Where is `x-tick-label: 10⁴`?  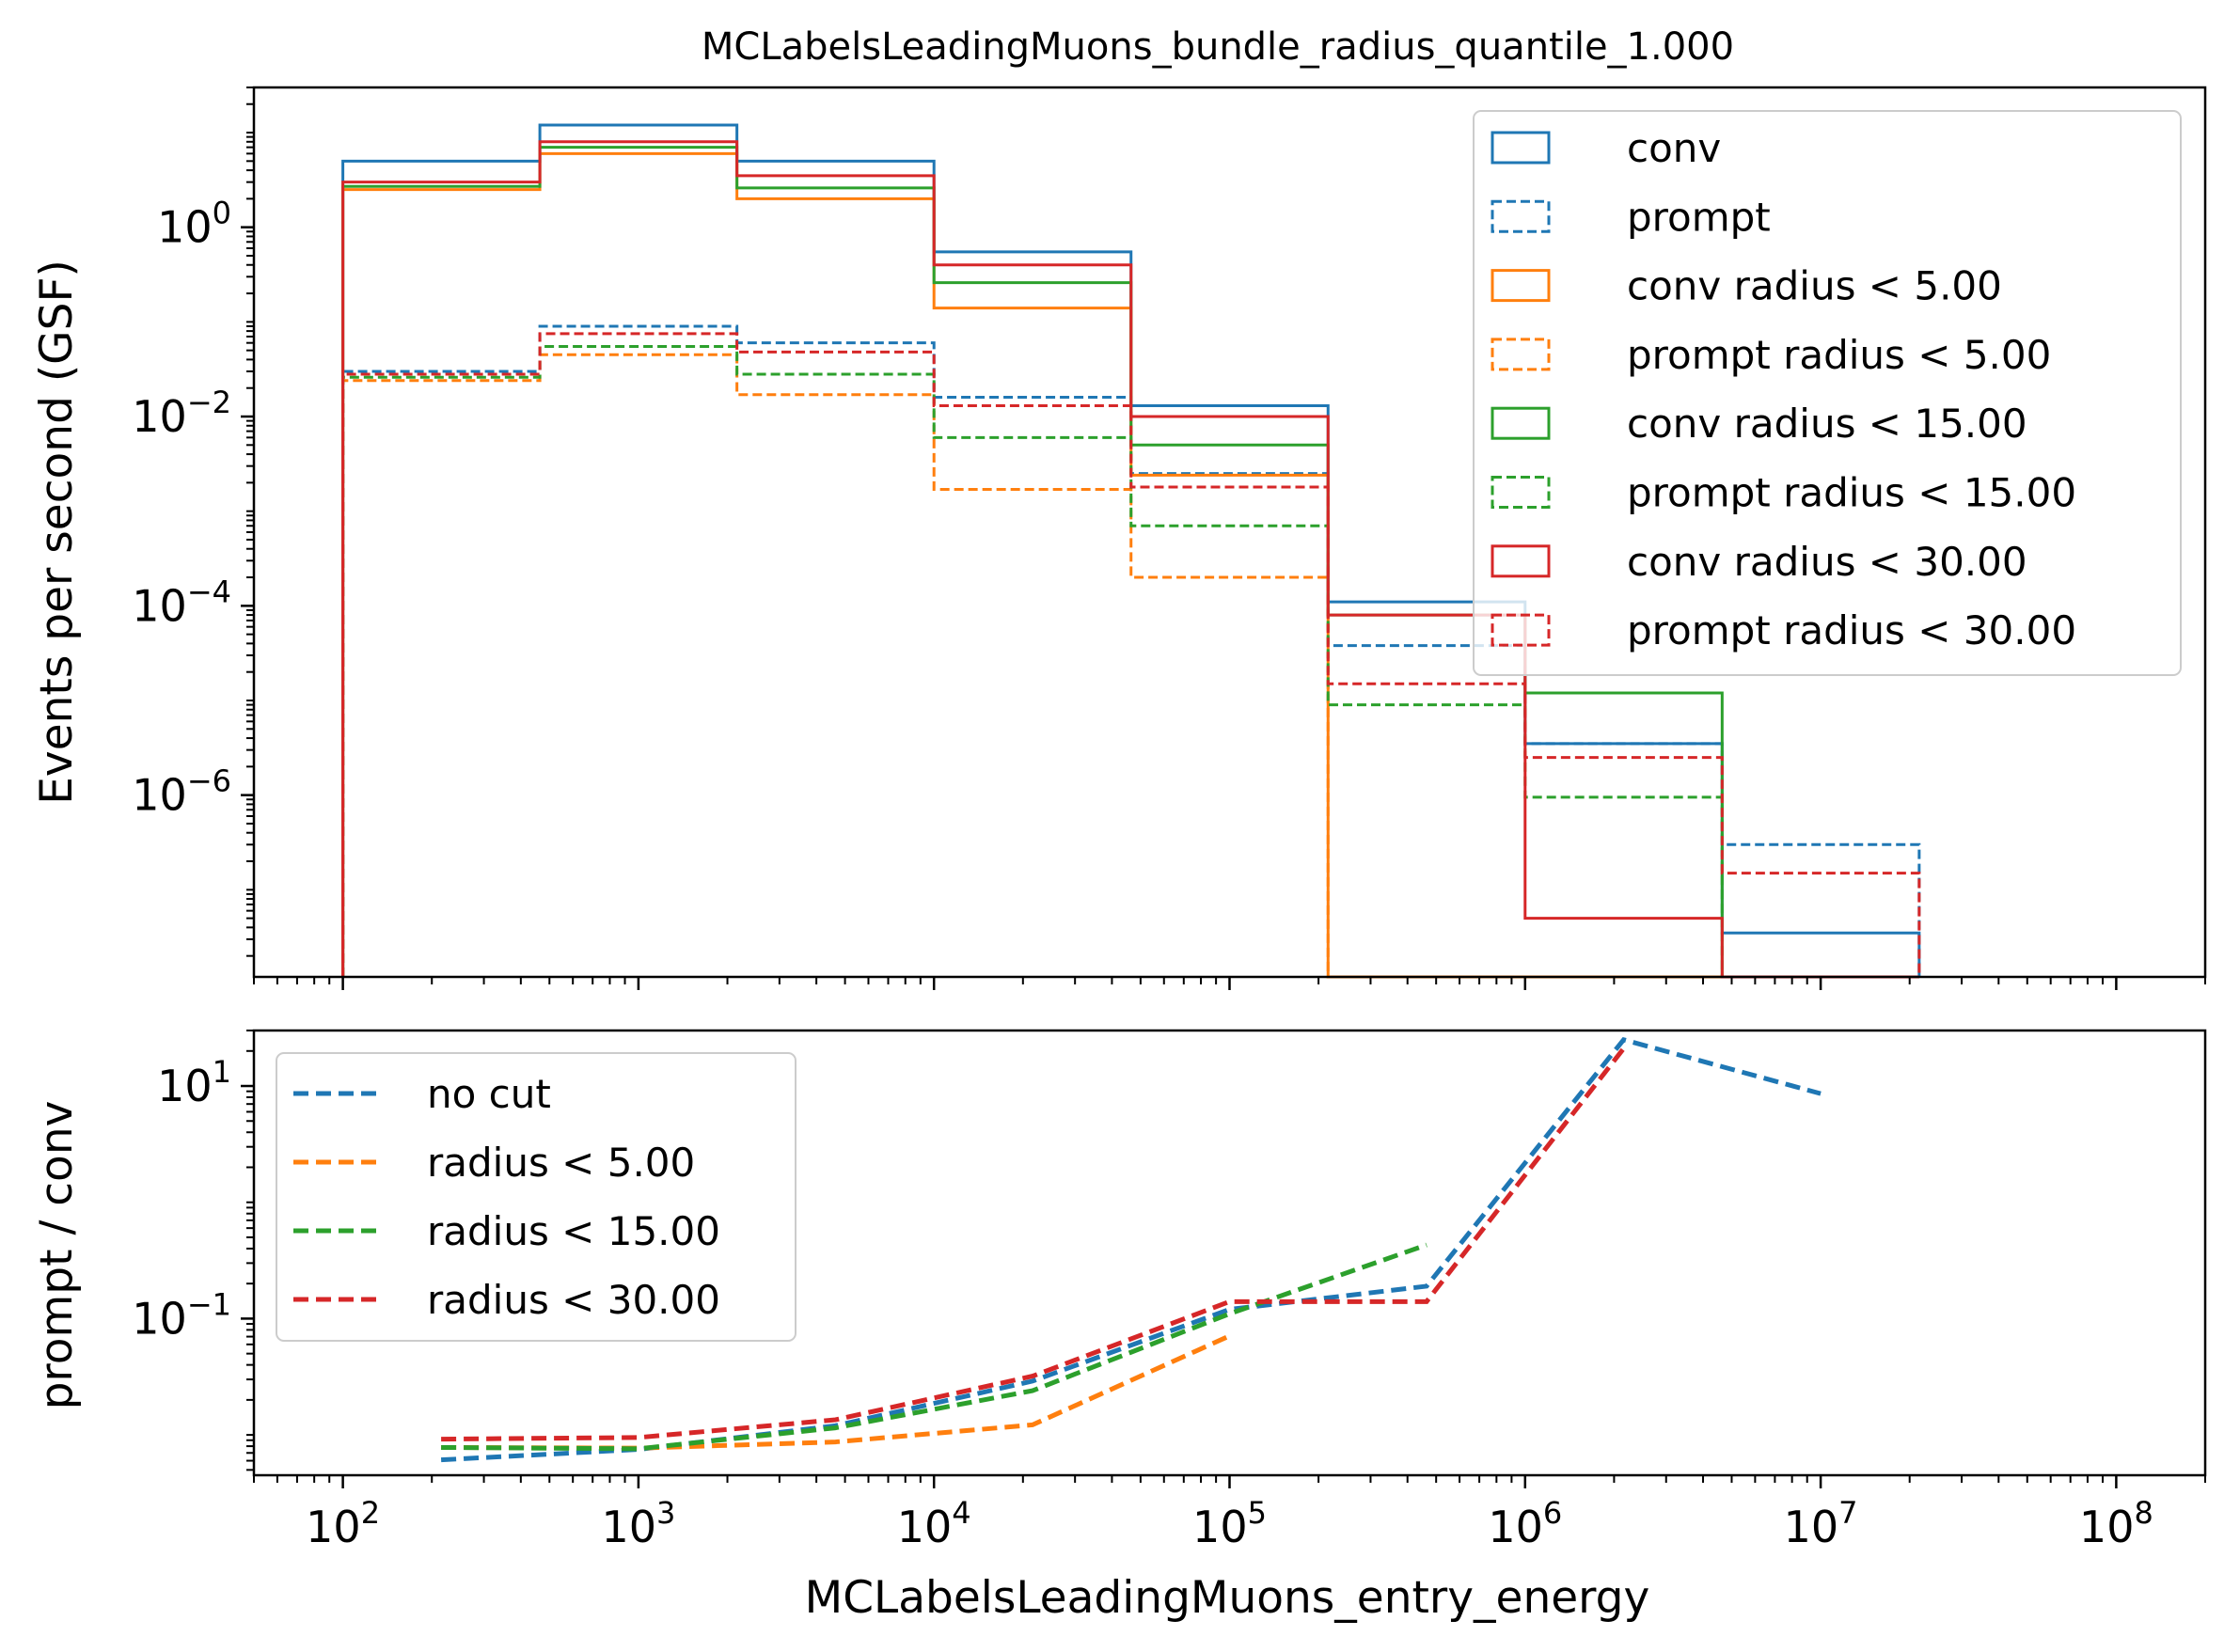
x-tick-label: 10⁴ is located at coordinates (934, 1523).